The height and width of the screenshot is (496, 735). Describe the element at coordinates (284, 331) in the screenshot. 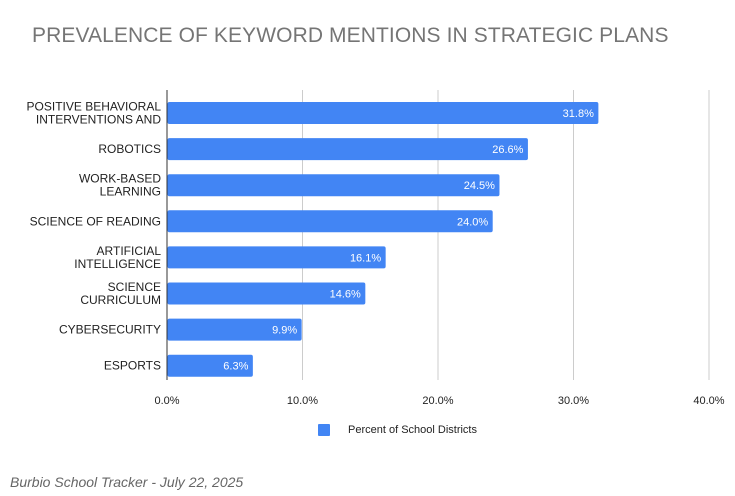

I see `bar-value-label: 9.9%` at that location.